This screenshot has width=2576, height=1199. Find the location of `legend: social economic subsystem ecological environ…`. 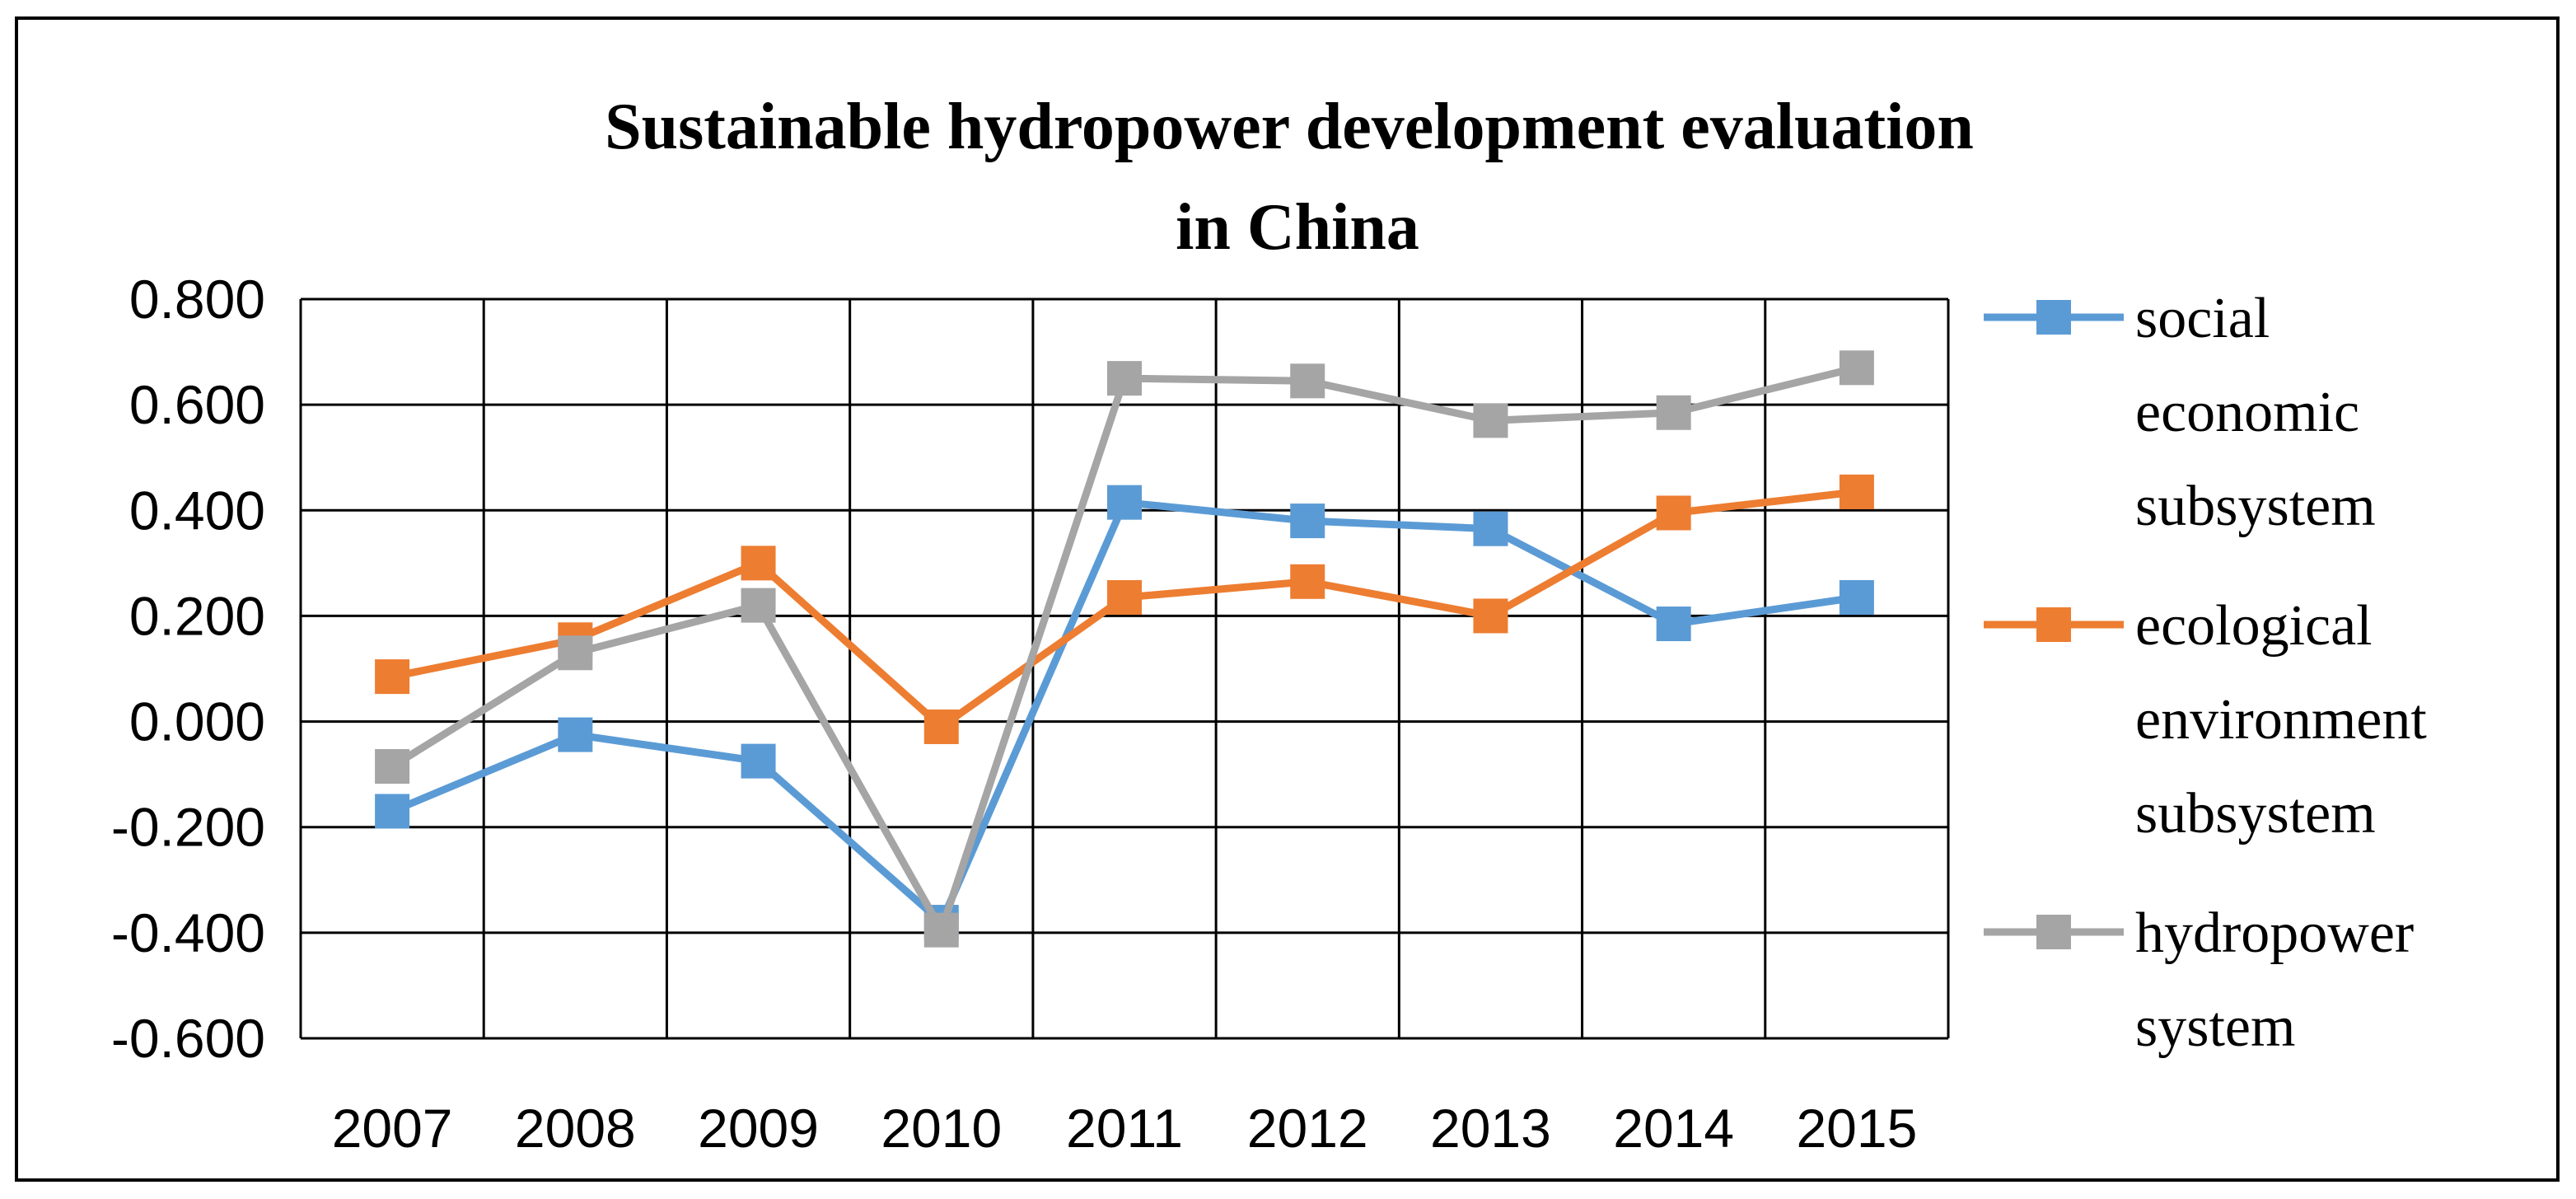

legend: social economic subsystem ecological environ… is located at coordinates (2205, 673).